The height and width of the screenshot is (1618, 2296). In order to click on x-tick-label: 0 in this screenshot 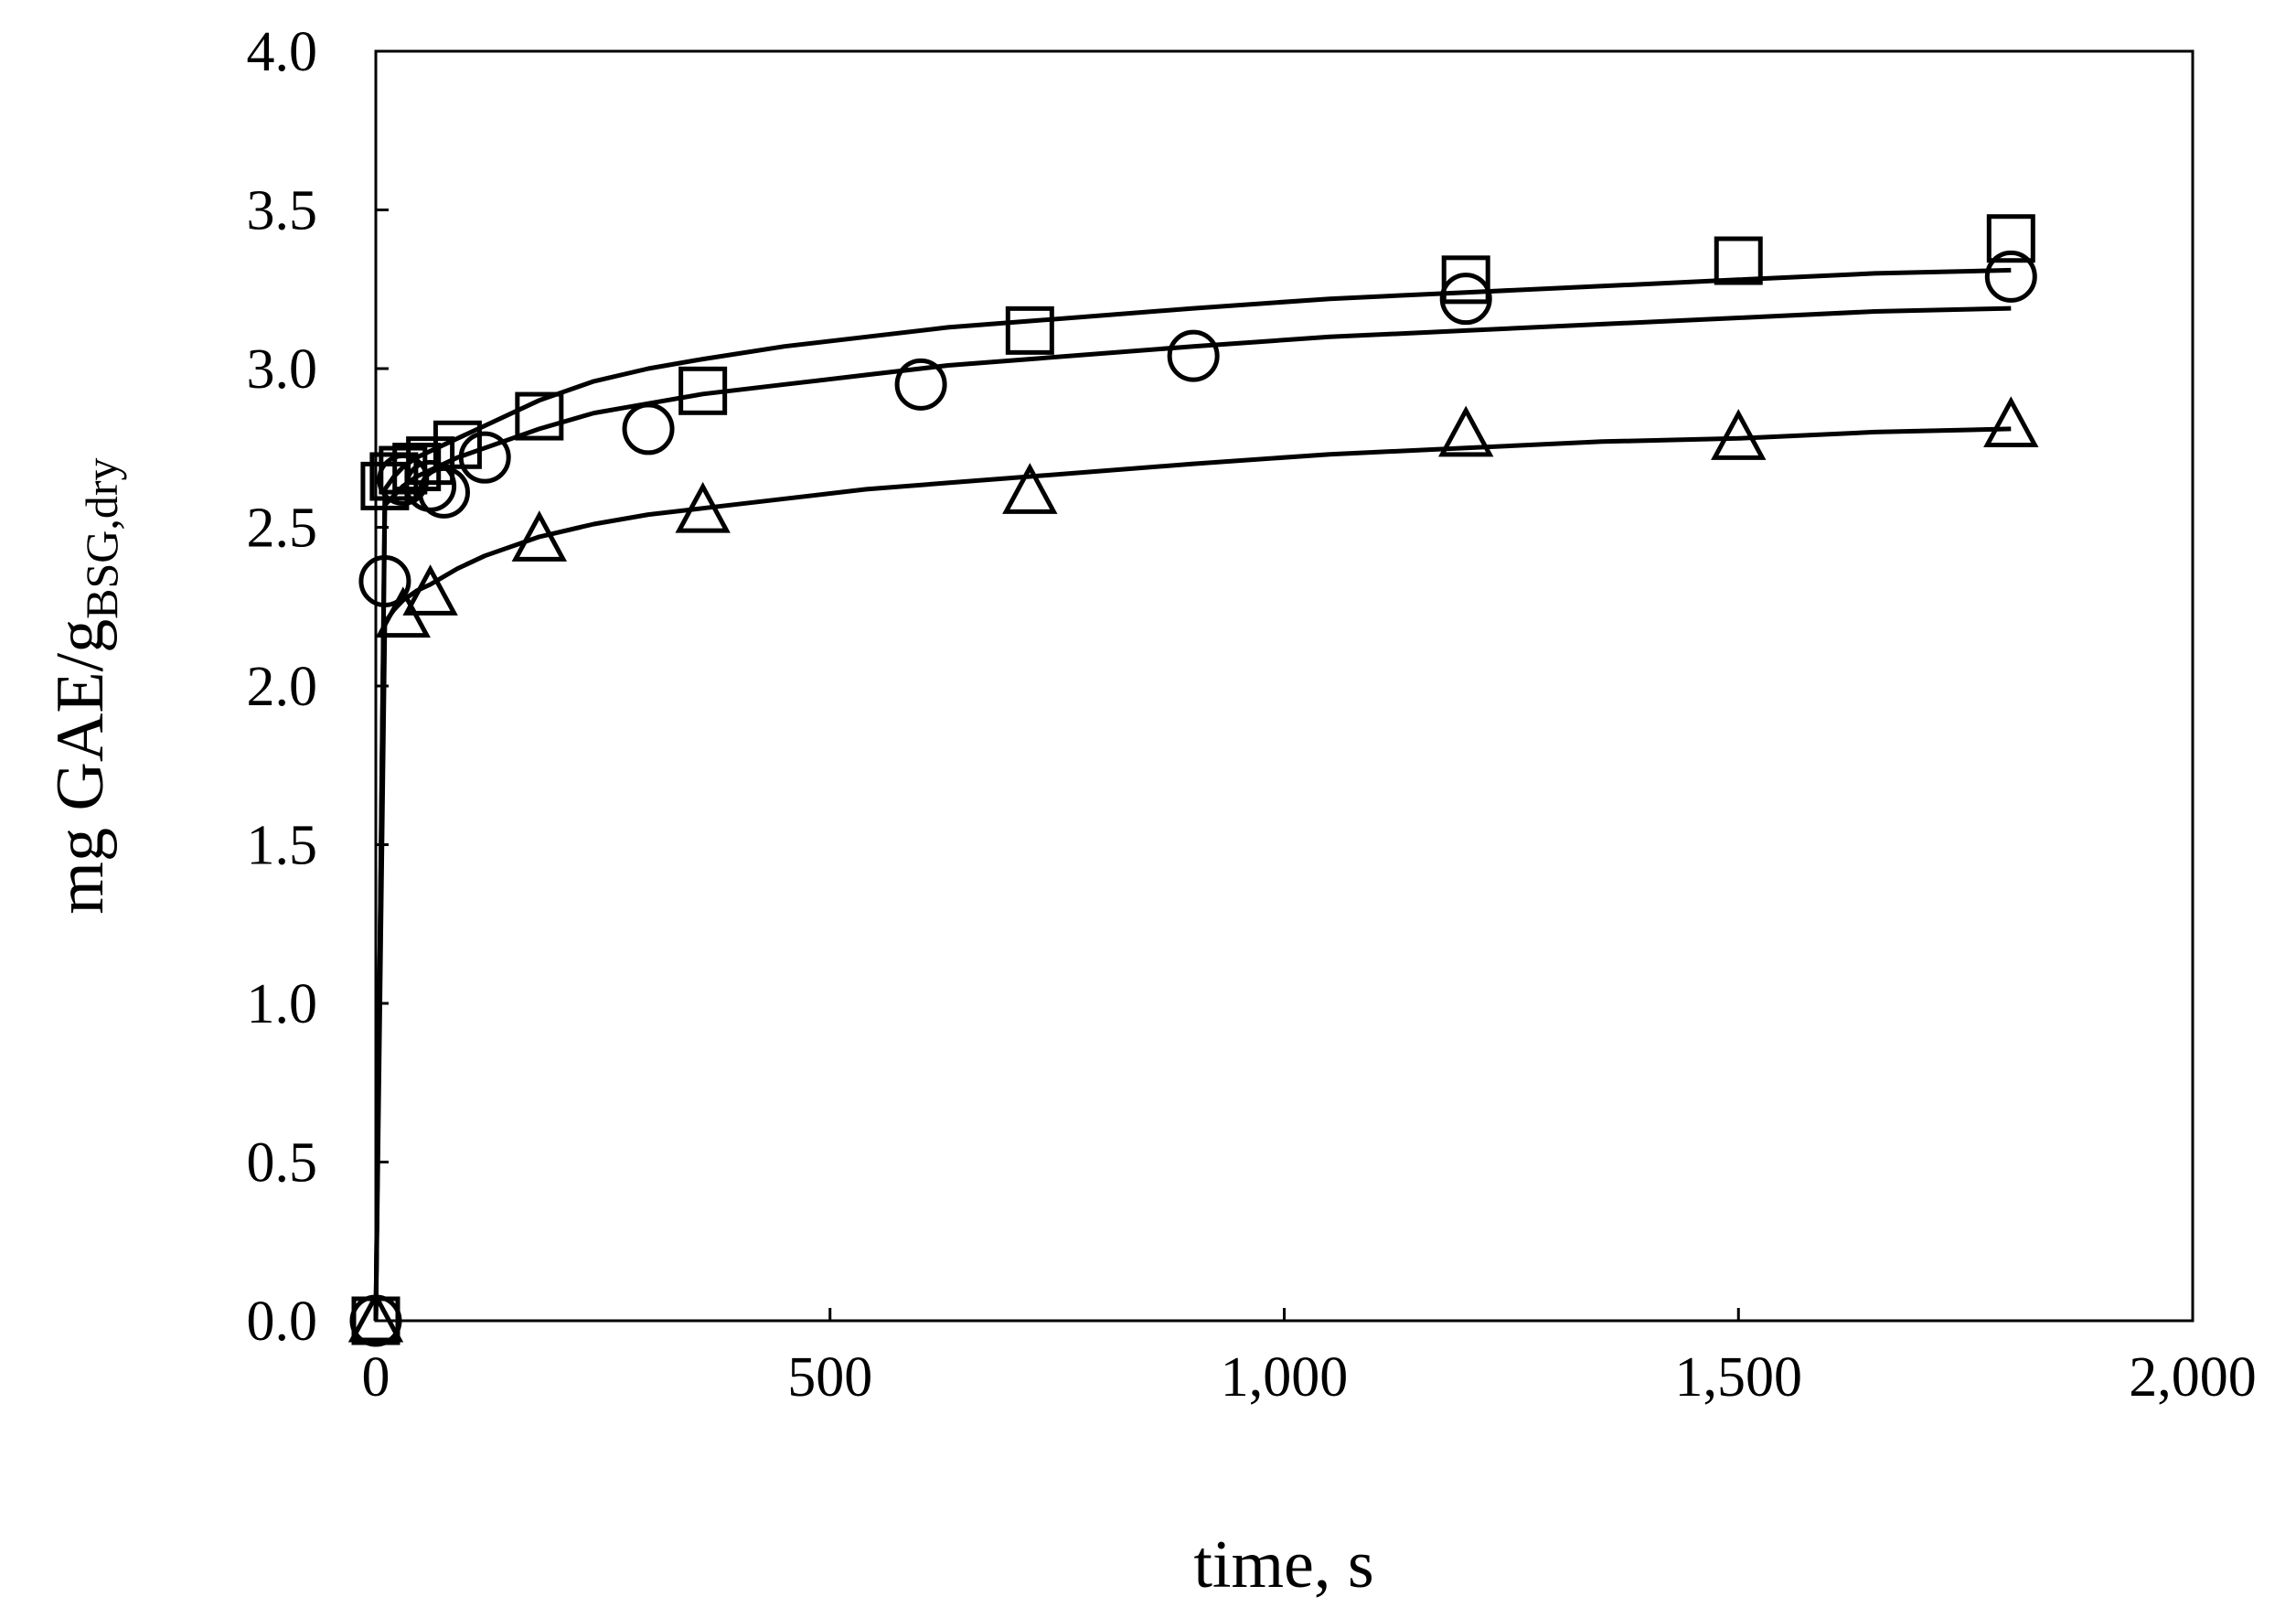, I will do `click(376, 1377)`.